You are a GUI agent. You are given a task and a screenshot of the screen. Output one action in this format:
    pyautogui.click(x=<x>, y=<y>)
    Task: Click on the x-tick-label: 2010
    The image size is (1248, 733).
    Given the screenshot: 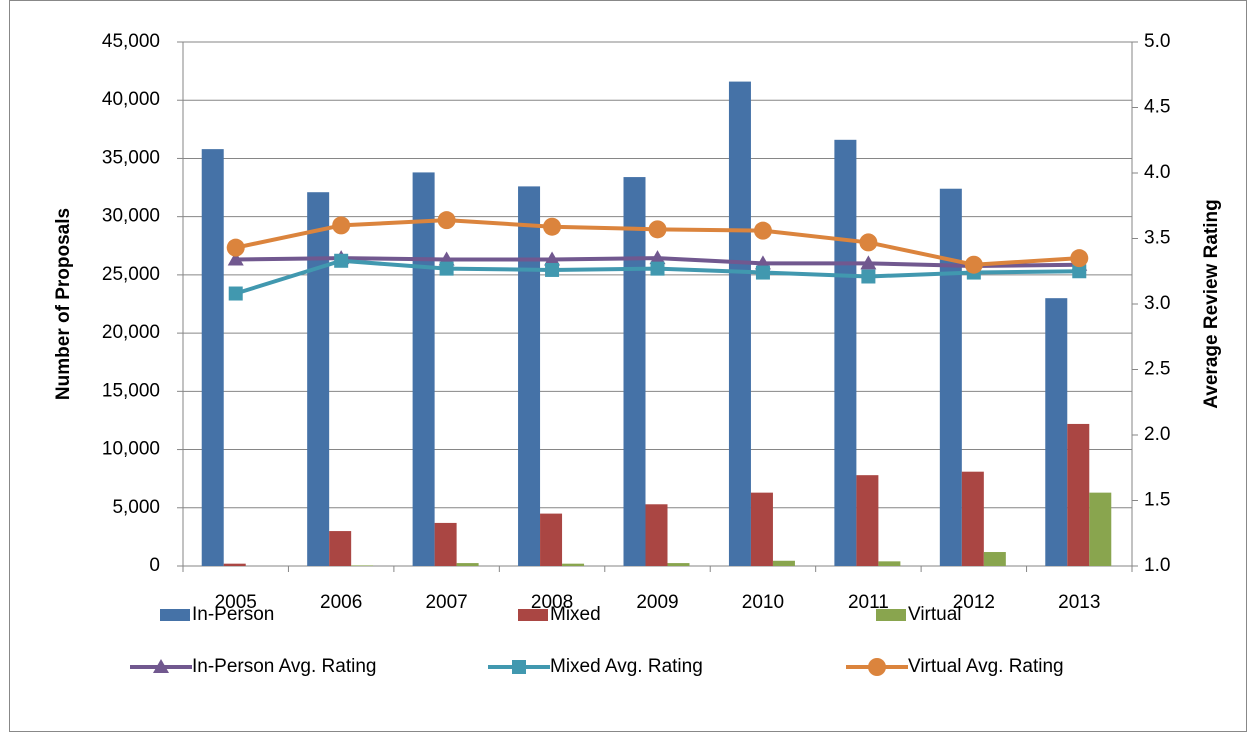 What is the action you would take?
    pyautogui.click(x=763, y=602)
    